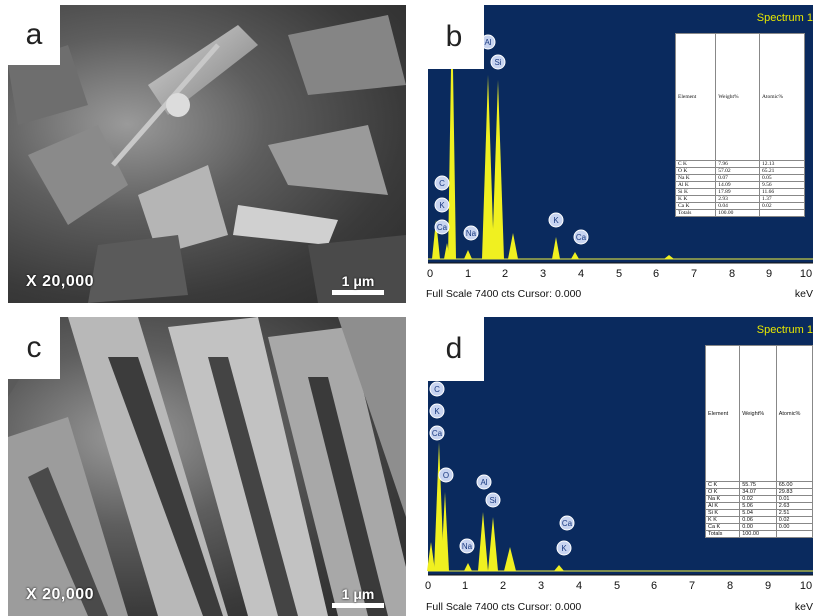 The image size is (813, 616). Describe the element at coordinates (656, 274) in the screenshot. I see `x-tick: 6` at that location.